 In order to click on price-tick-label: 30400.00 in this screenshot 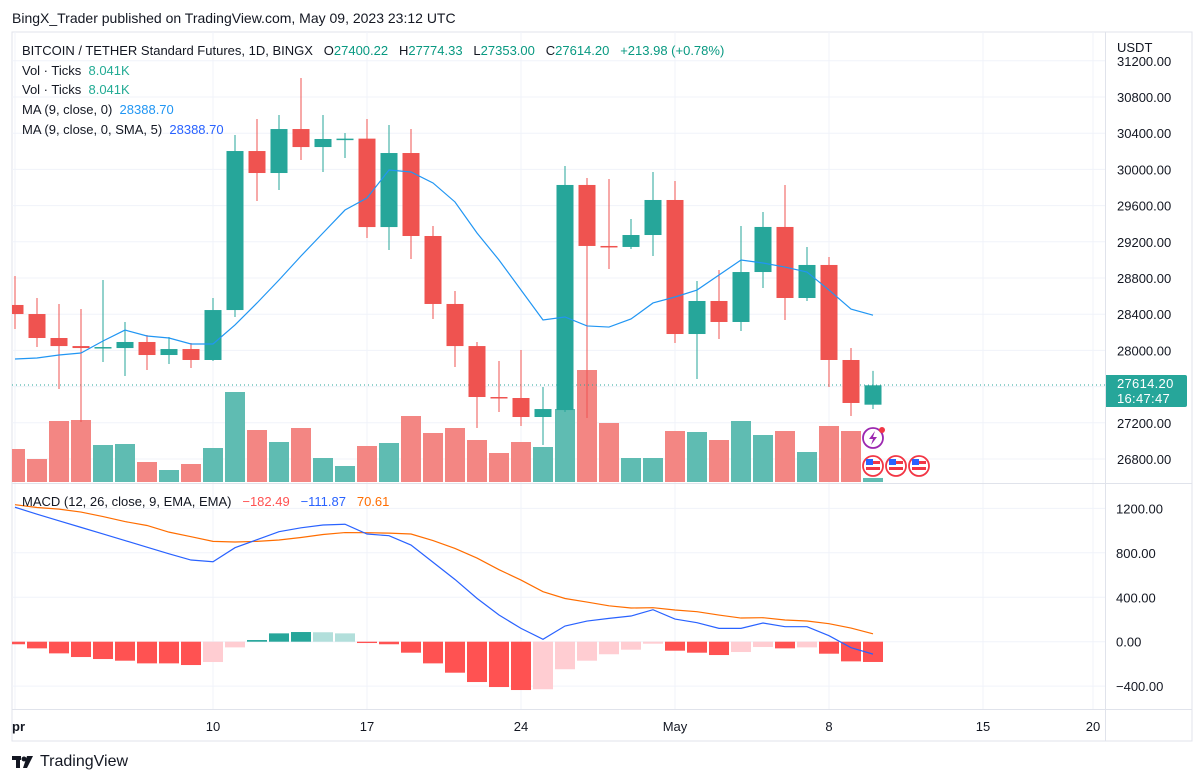, I will do `click(1144, 133)`.